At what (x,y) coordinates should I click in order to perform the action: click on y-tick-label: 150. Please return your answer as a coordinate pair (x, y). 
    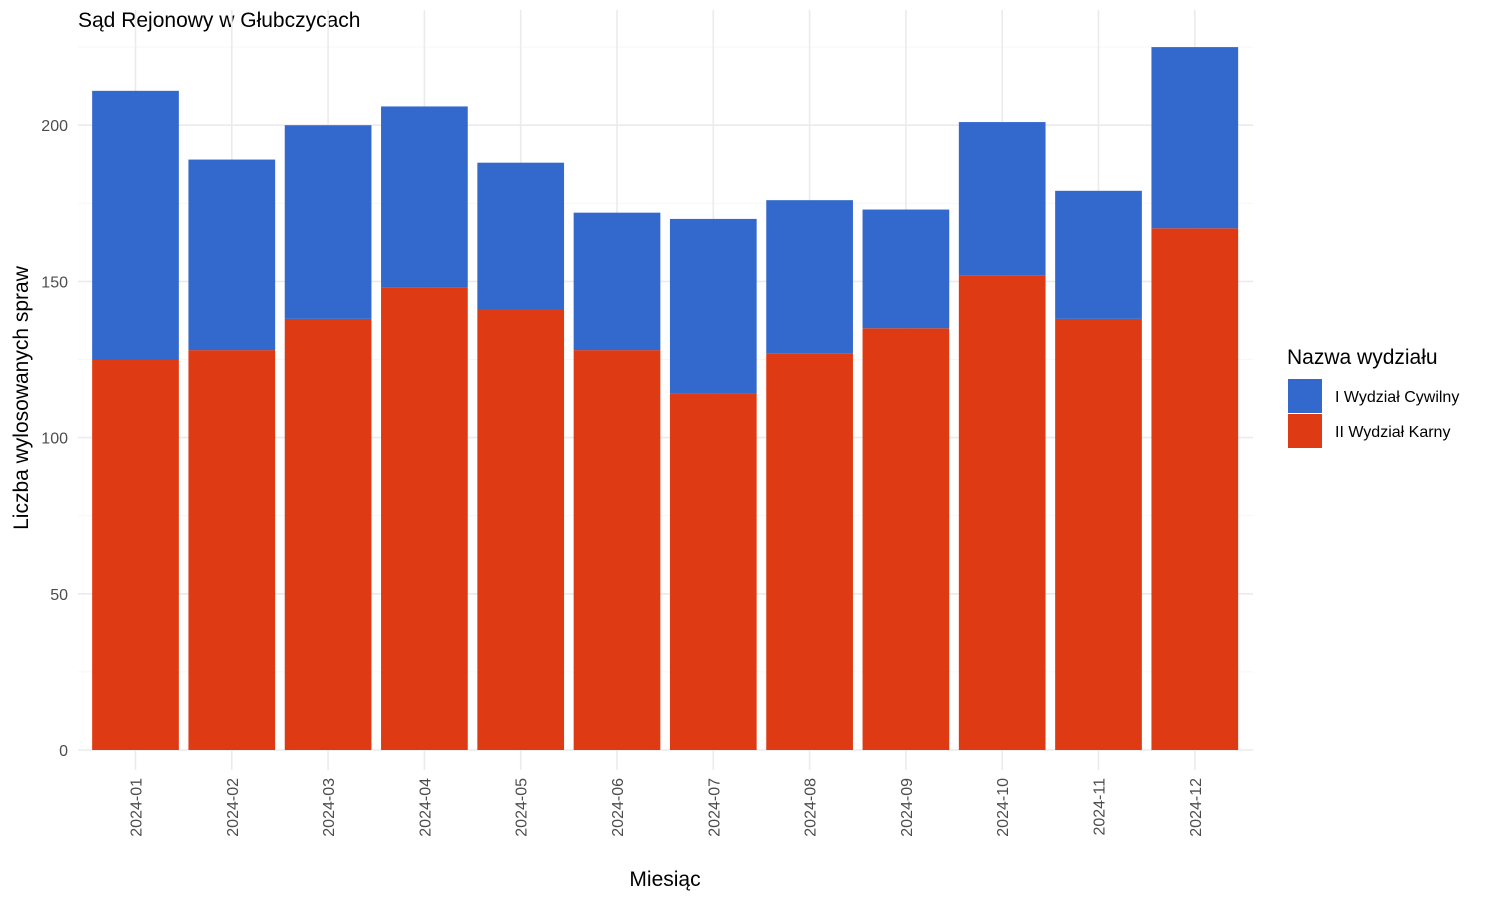
    Looking at the image, I should click on (54, 282).